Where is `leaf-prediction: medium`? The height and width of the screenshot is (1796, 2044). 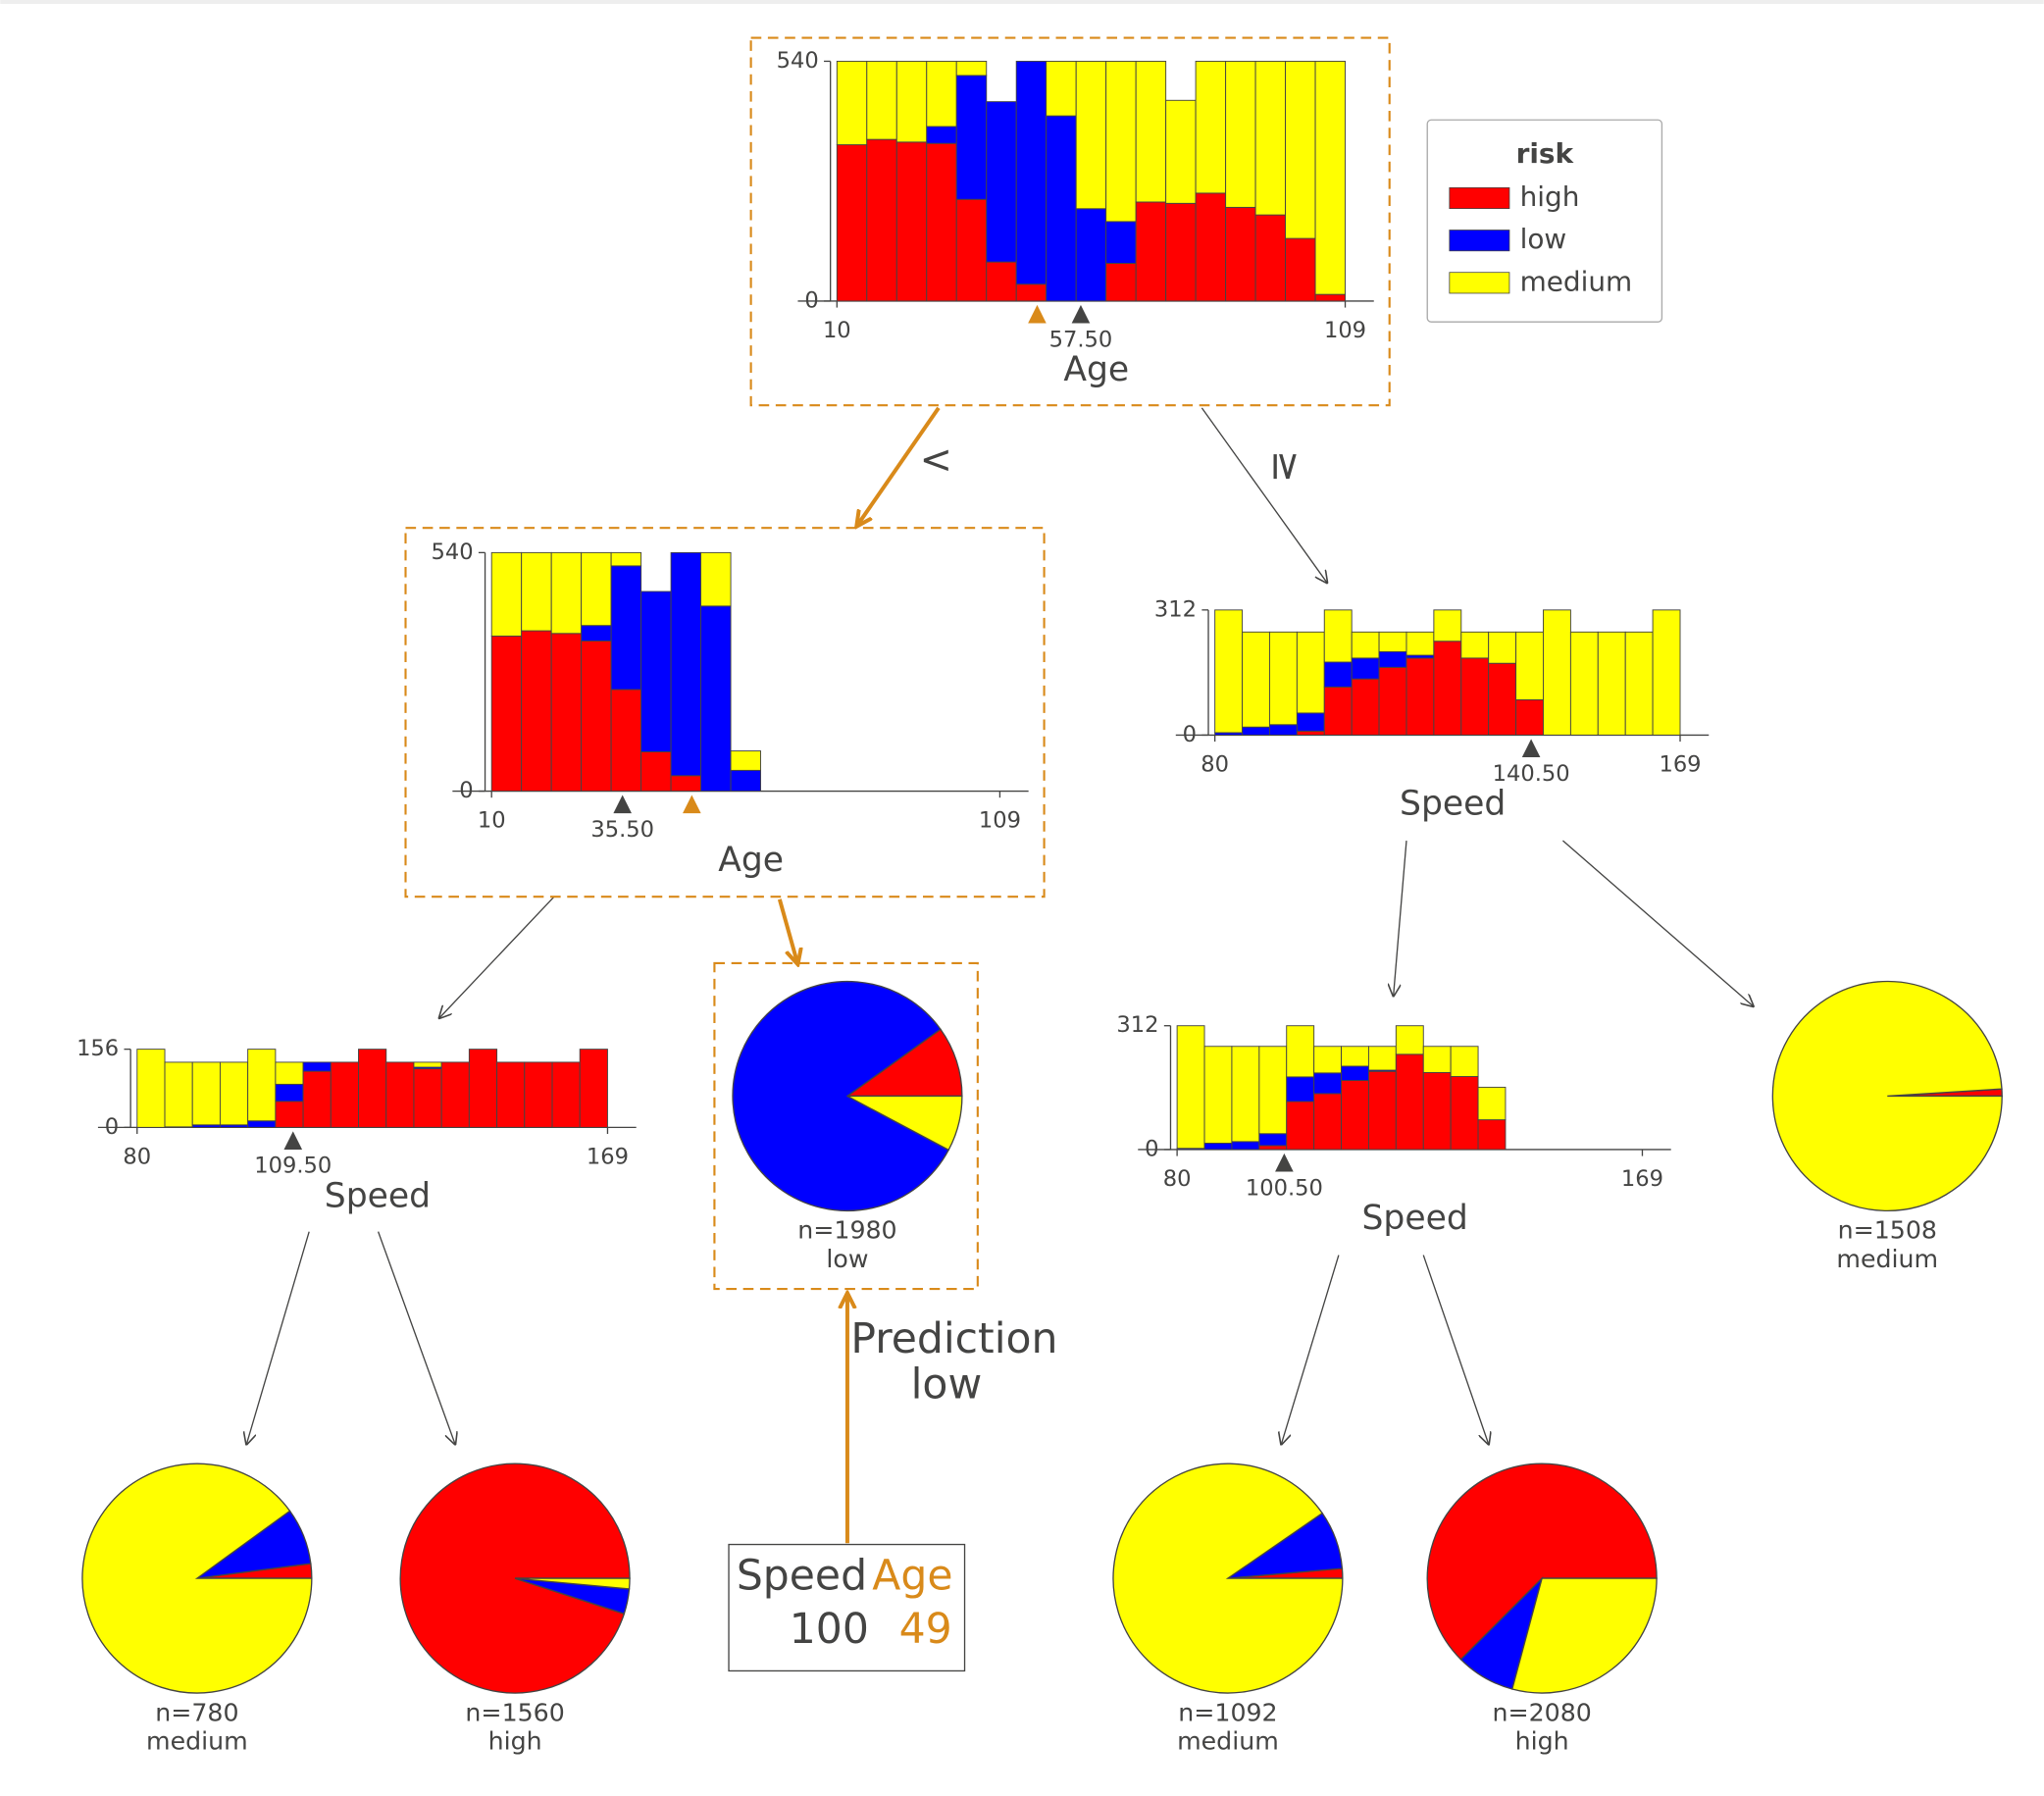
leaf-prediction: medium is located at coordinates (197, 1741).